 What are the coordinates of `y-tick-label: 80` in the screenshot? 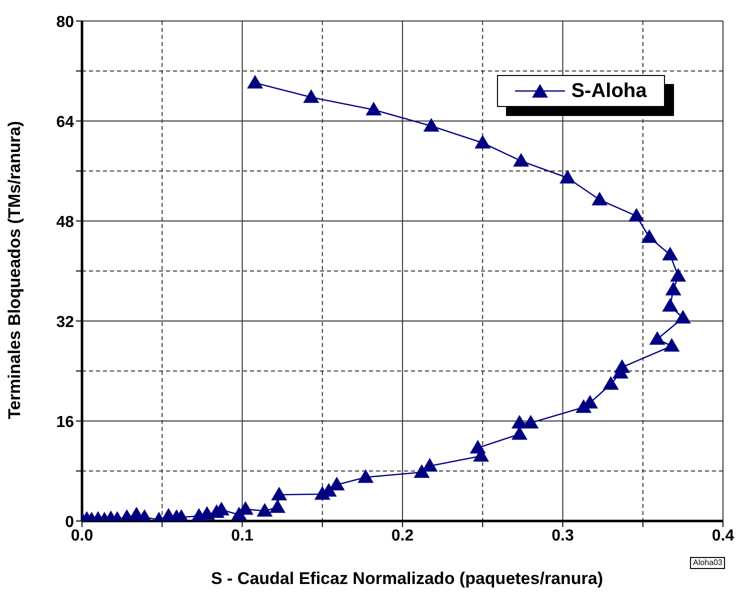 It's located at (65, 22).